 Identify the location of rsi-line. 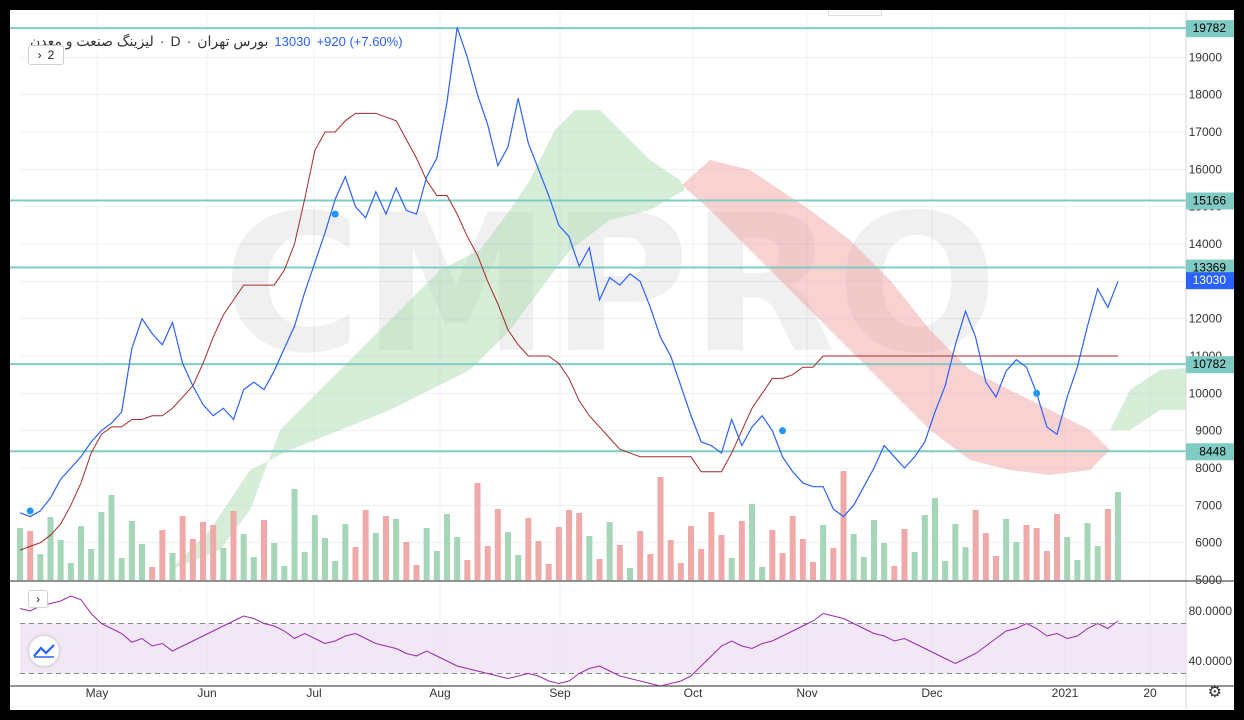
(569, 641).